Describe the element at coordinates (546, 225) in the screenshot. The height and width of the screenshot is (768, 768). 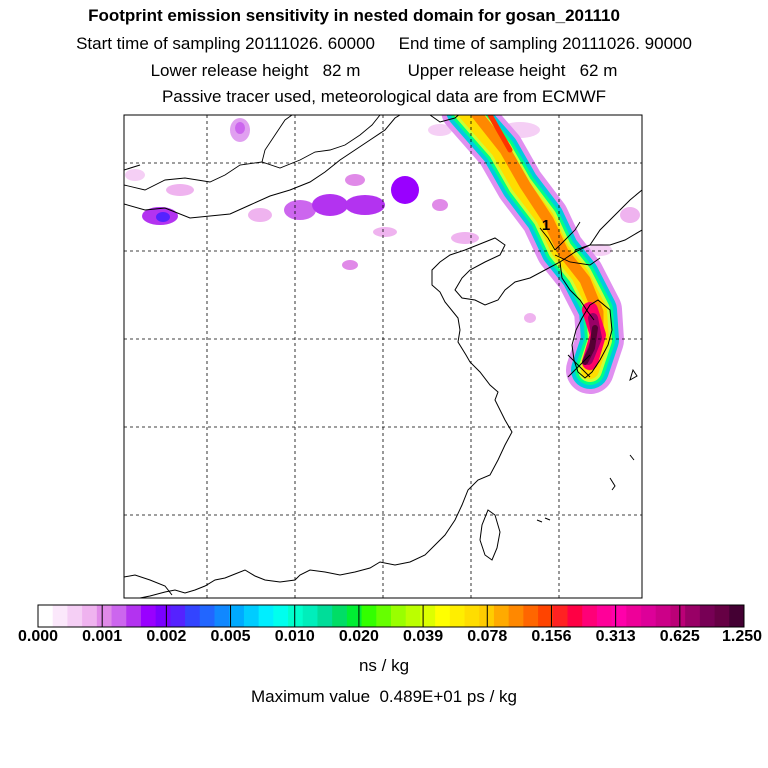
I see `receptor-label: 1` at that location.